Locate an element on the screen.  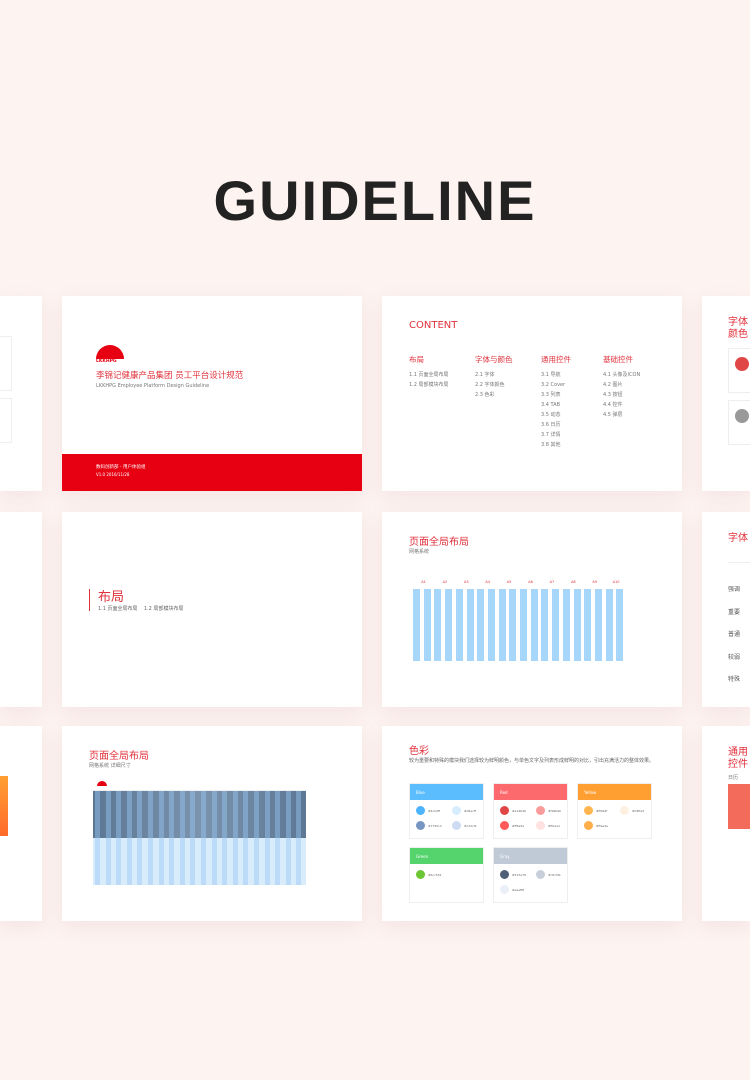
slide-title: 色彩 is located at coordinates (419, 751).